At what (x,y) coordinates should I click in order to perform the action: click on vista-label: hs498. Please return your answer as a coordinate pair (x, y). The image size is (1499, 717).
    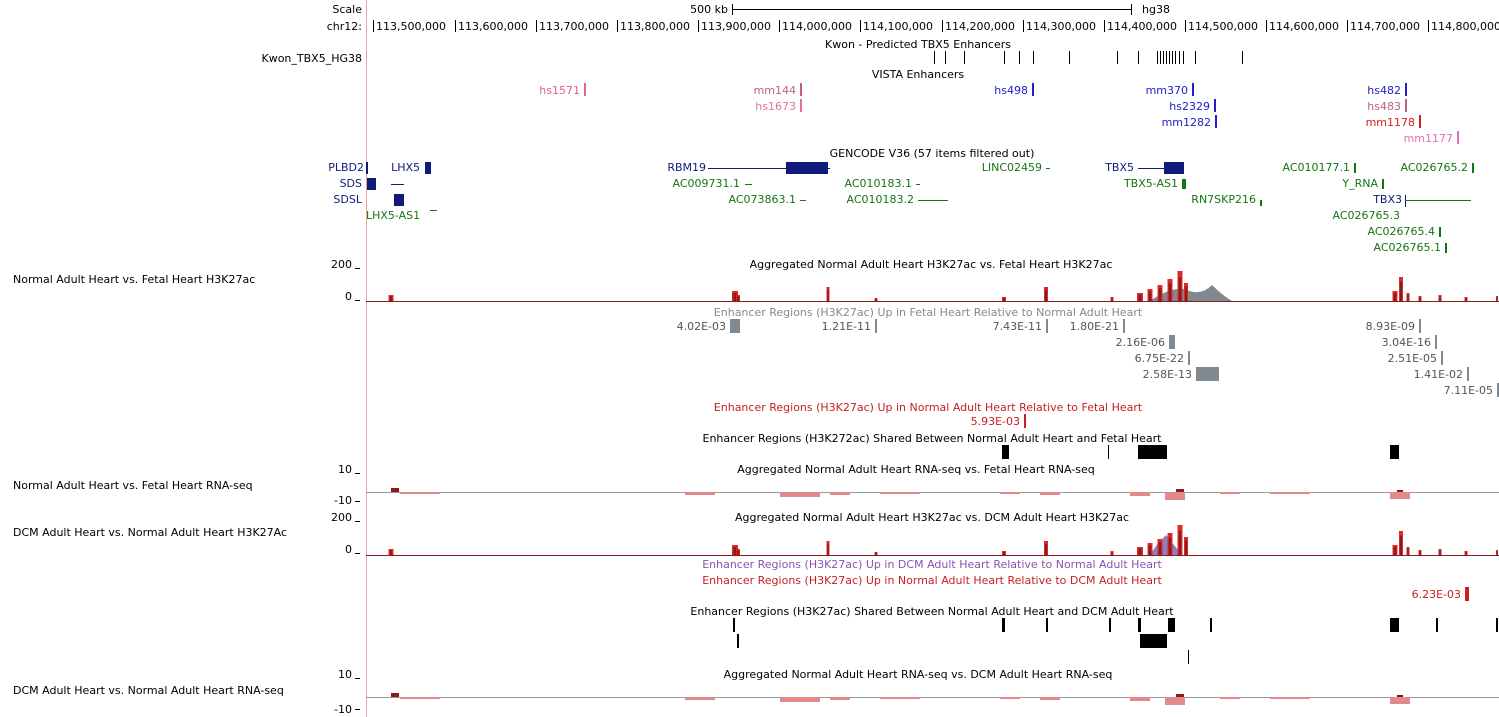
    Looking at the image, I should click on (1011, 90).